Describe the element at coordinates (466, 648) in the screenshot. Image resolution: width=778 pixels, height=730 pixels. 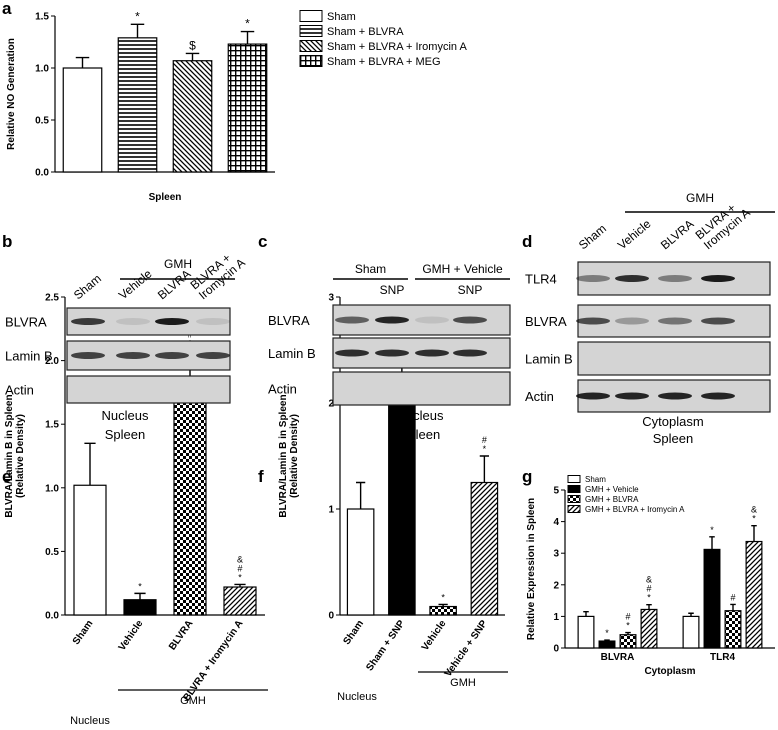
I see `x-tick-label: Vehicle + SNP` at that location.